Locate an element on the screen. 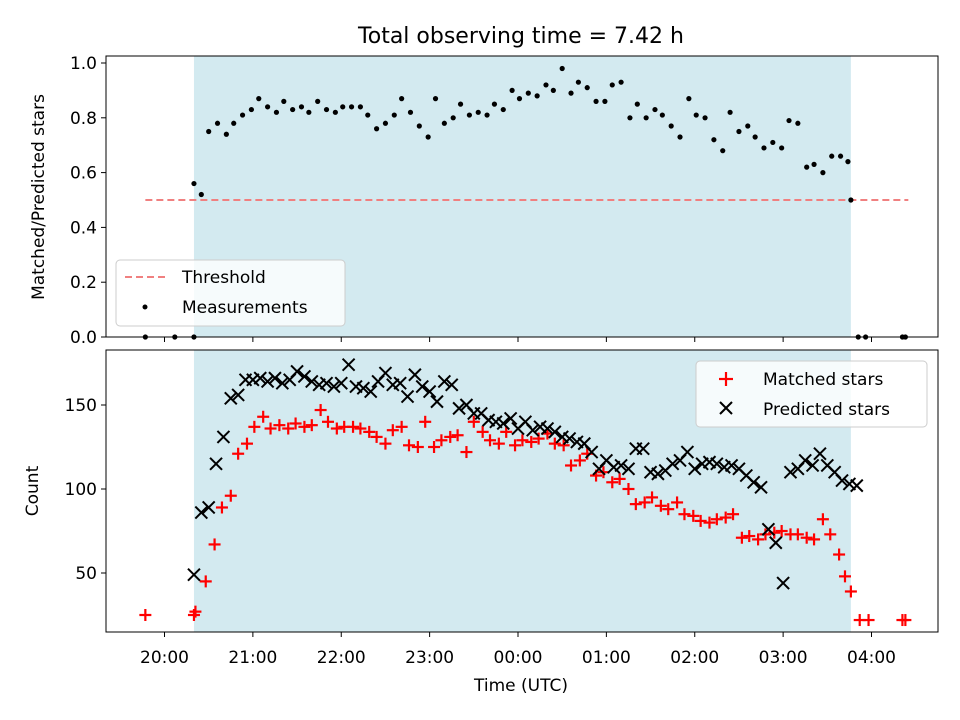  top-legend: Threshold Measurements is located at coordinates (230, 293).